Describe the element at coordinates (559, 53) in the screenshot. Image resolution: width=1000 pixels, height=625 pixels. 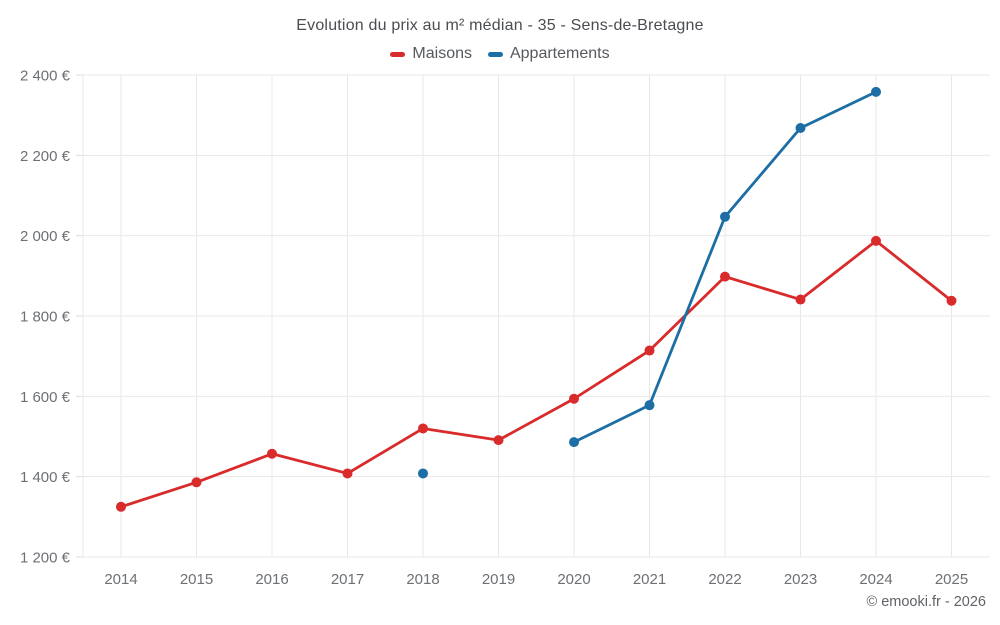
I see `legend-label-appartements: Appartements` at that location.